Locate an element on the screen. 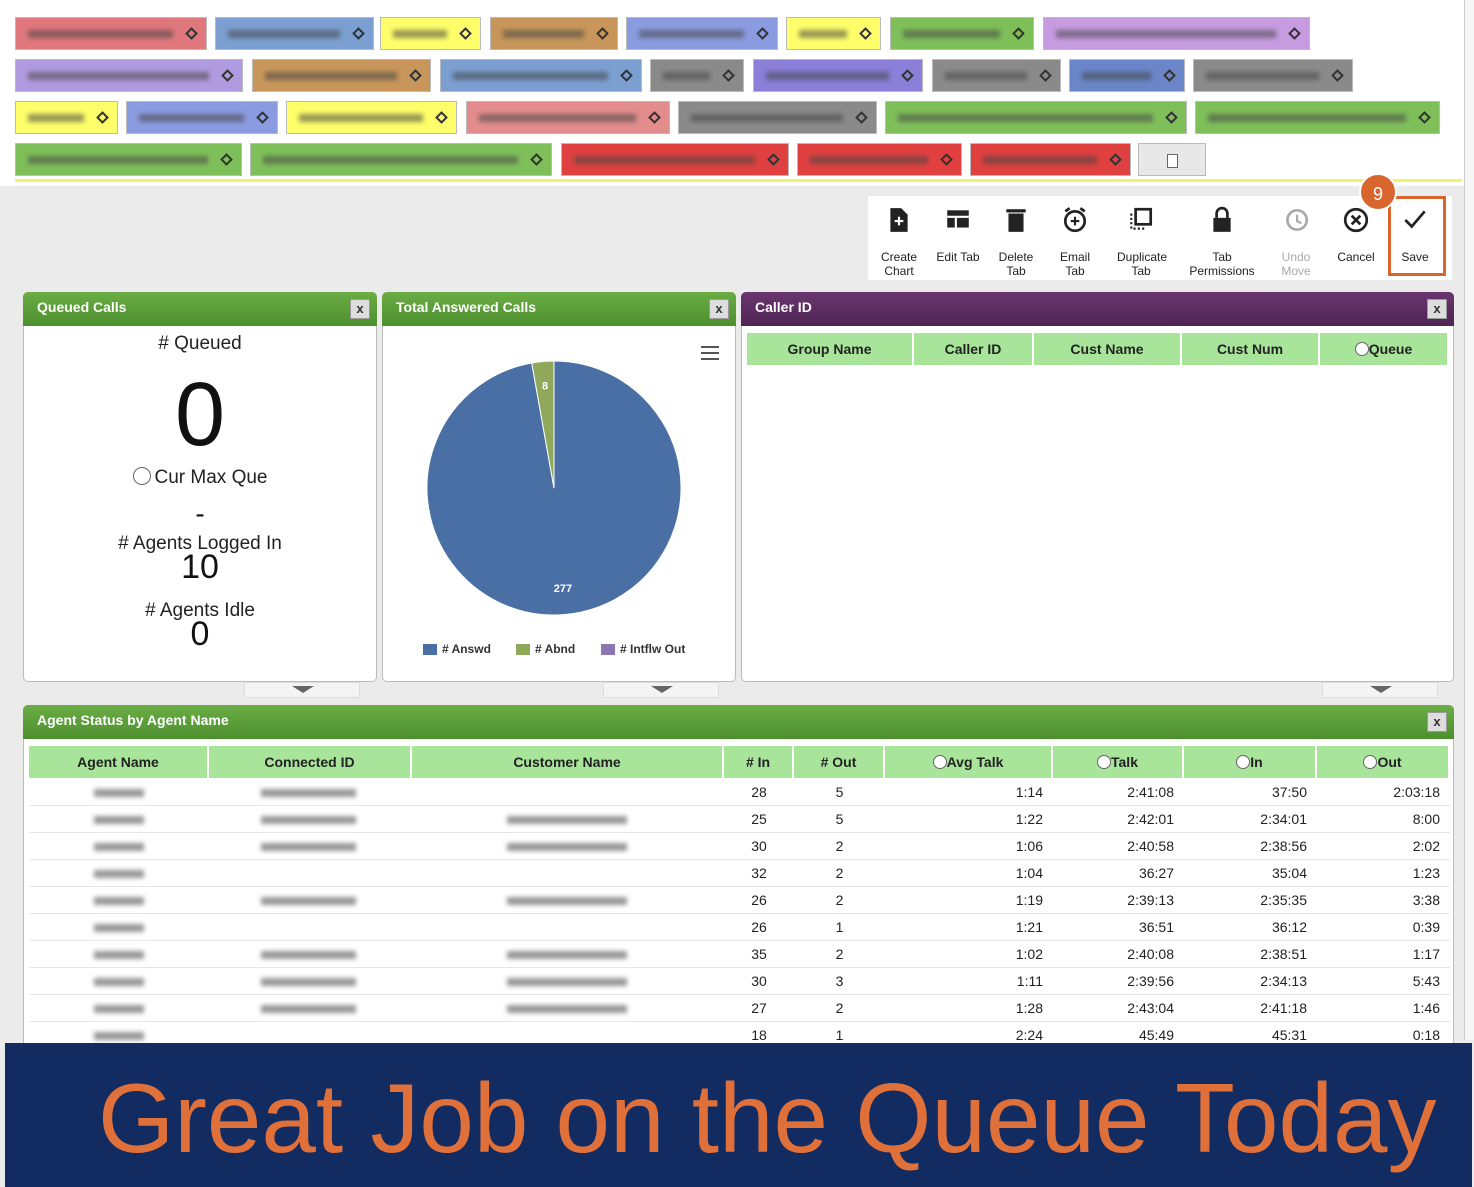 This screenshot has height=1187, width=1474. header-text: Group Name is located at coordinates (829, 349).